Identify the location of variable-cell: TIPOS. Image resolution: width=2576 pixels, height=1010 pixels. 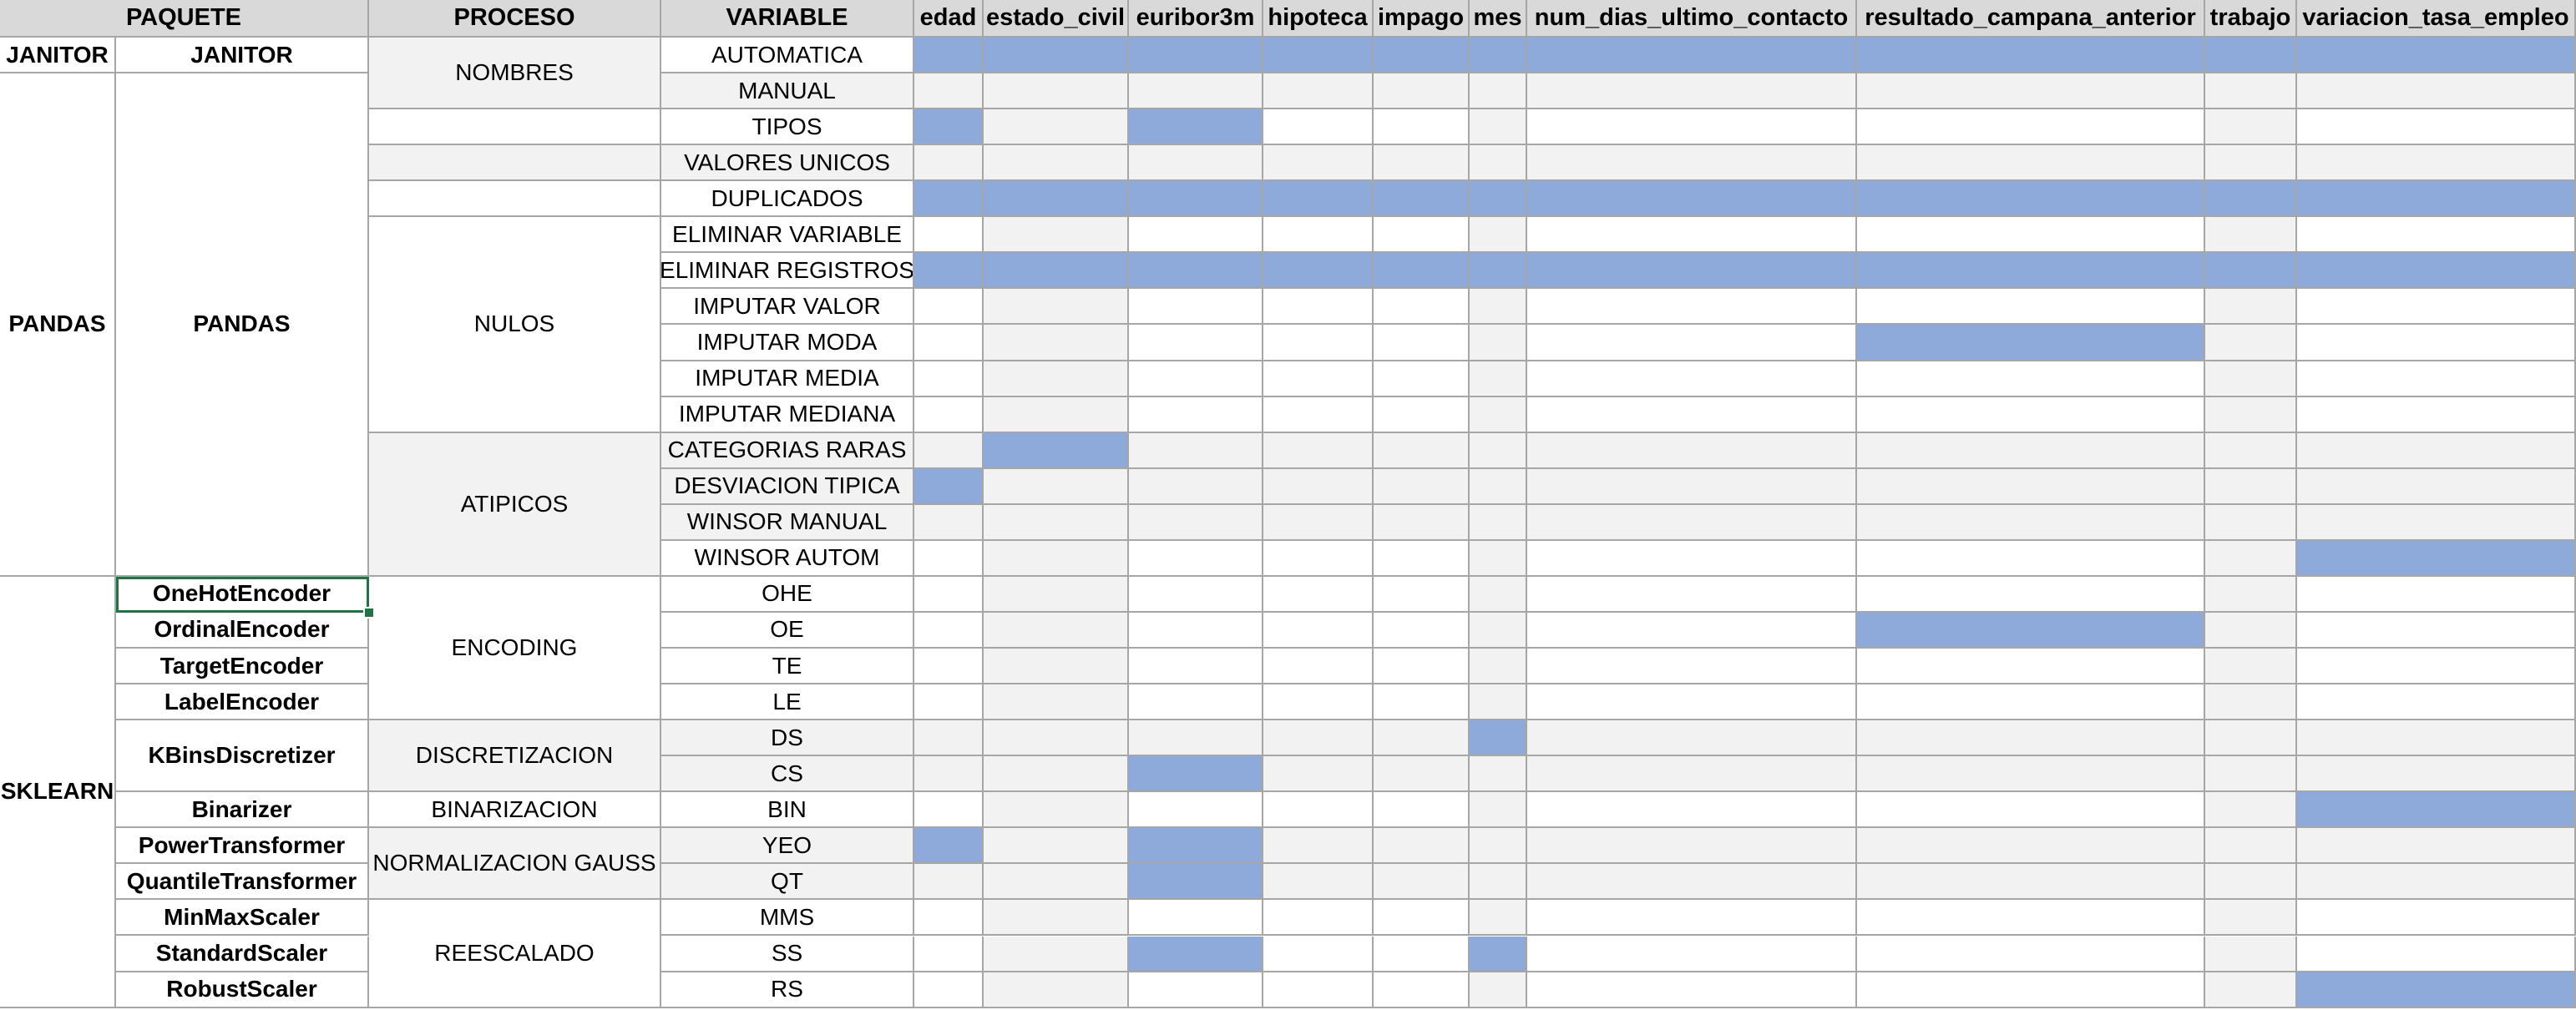
(788, 127).